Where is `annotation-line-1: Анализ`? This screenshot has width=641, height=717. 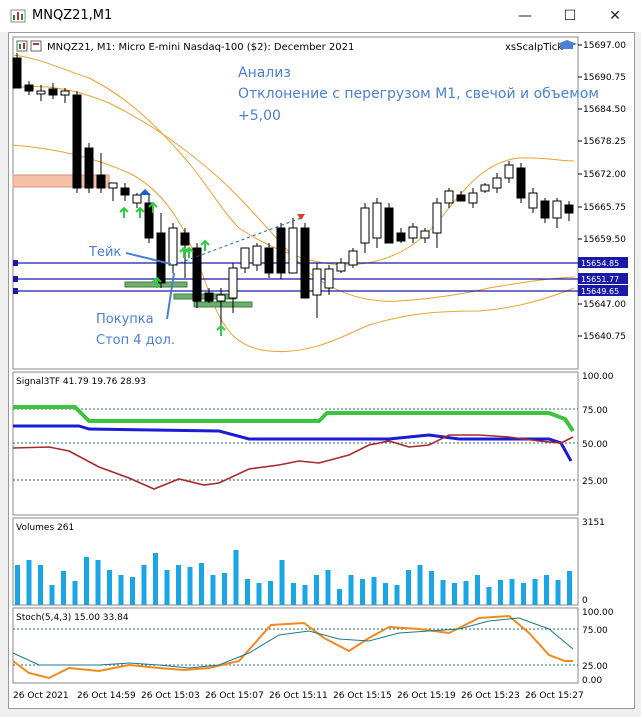
annotation-line-1: Анализ is located at coordinates (264, 73).